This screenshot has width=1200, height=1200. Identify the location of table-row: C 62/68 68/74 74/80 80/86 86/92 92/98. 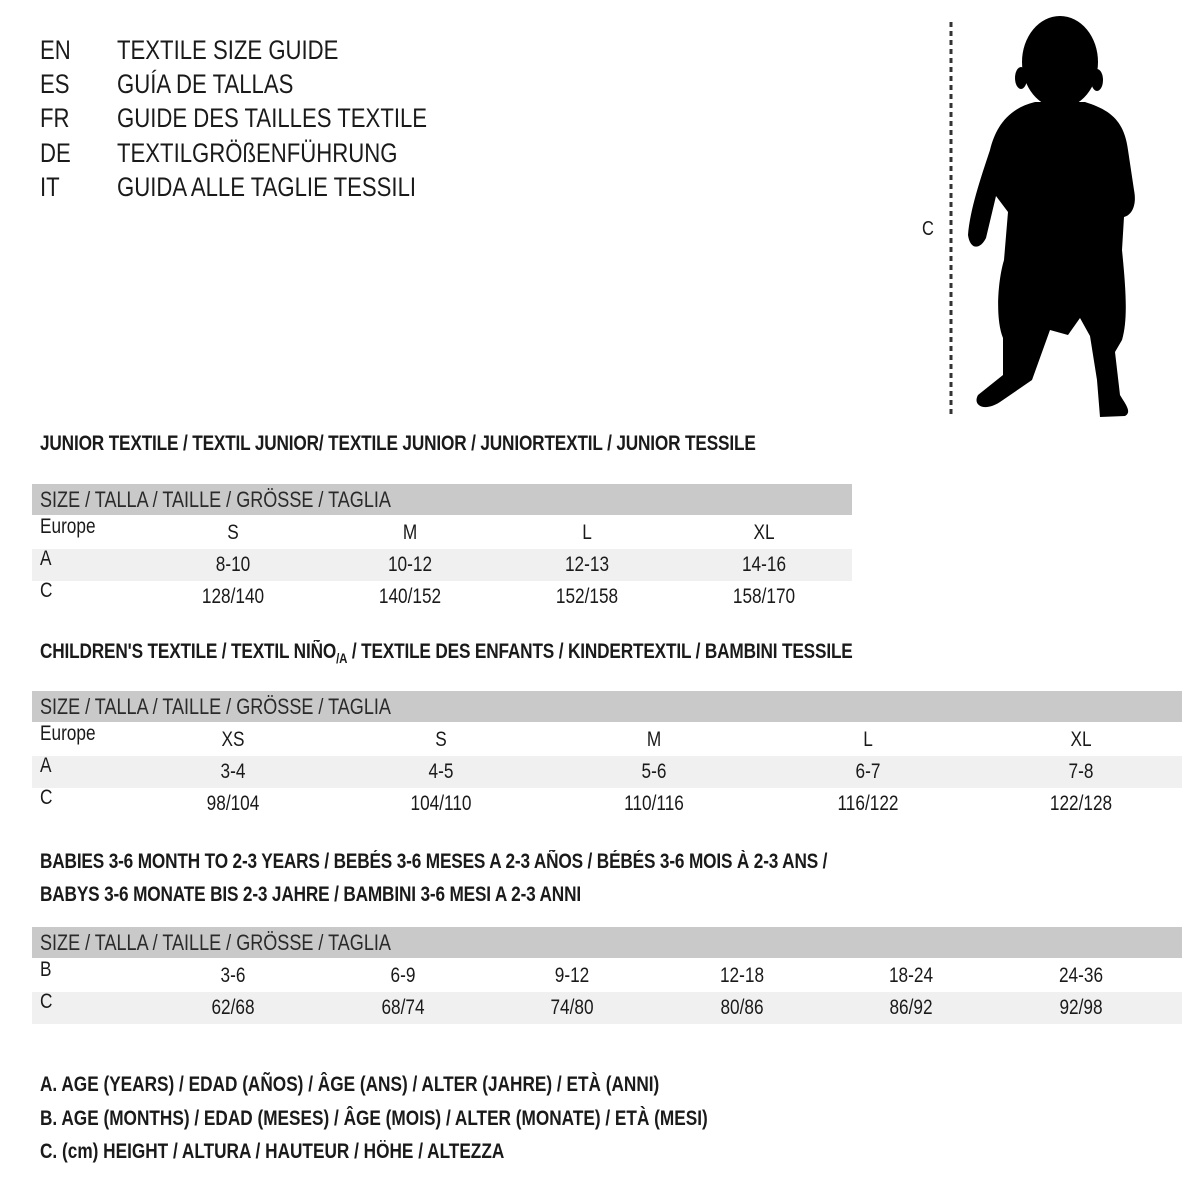
(607, 1007).